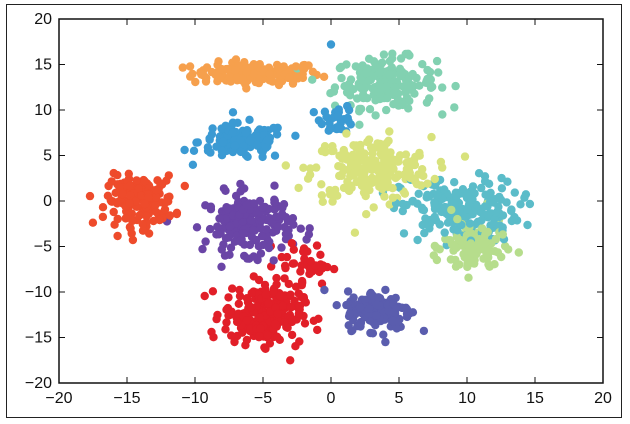 This screenshot has width=630, height=424. What do you see at coordinates (263, 398) in the screenshot?
I see `x-tick-label: −5` at bounding box center [263, 398].